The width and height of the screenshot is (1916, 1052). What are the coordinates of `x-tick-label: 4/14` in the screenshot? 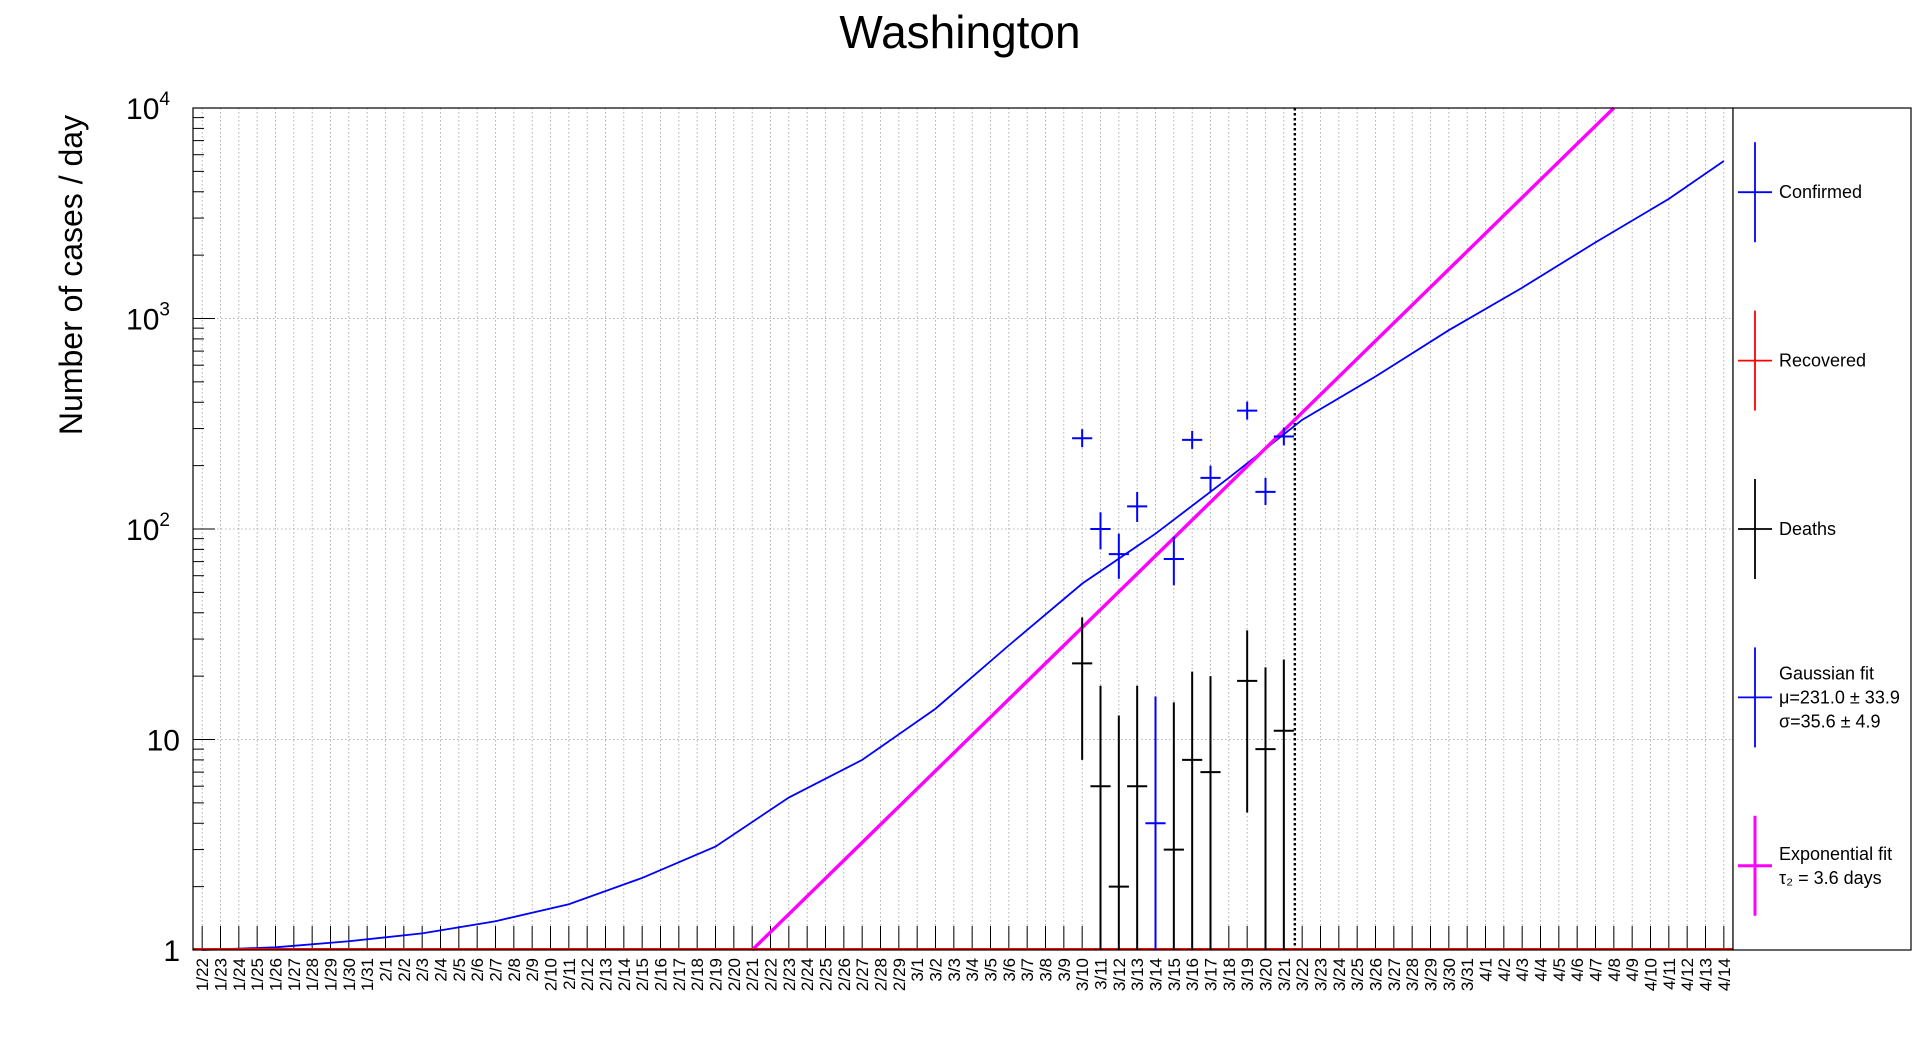 It's located at (1724, 974).